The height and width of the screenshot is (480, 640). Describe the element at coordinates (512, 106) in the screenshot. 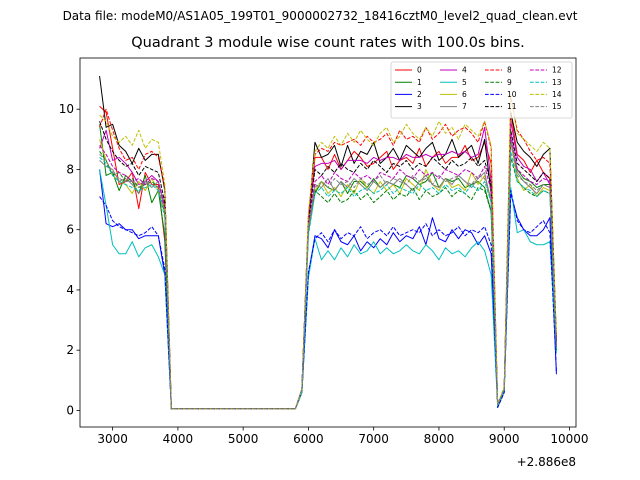

I see `legend-label-11: 11` at that location.